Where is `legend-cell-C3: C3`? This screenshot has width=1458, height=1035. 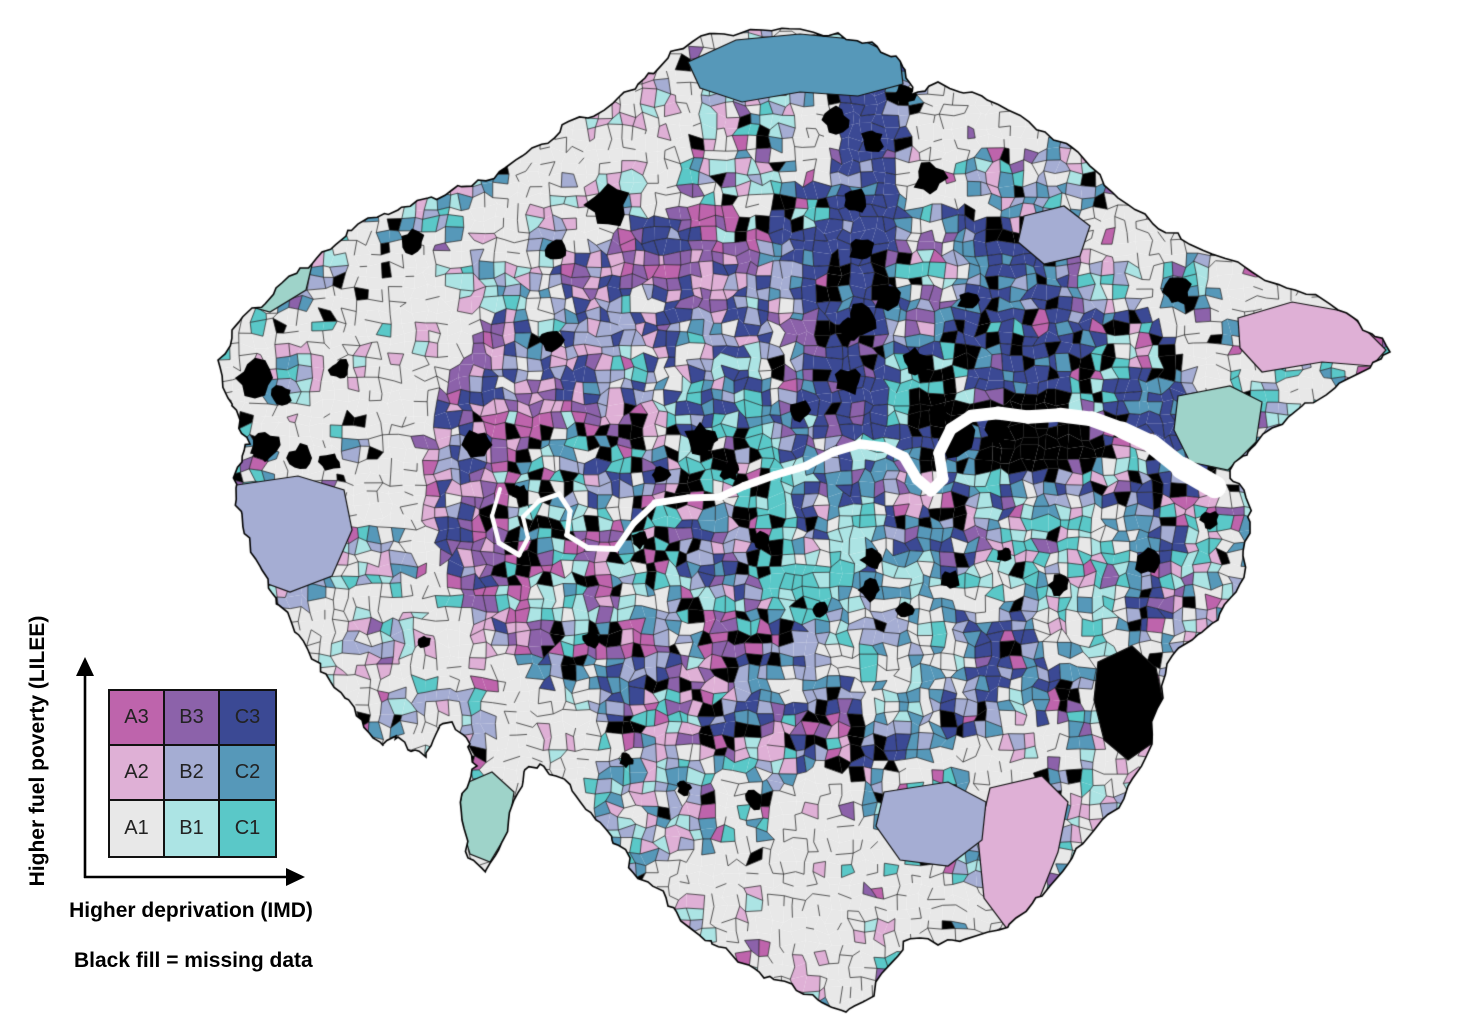 legend-cell-C3: C3 is located at coordinates (247, 718).